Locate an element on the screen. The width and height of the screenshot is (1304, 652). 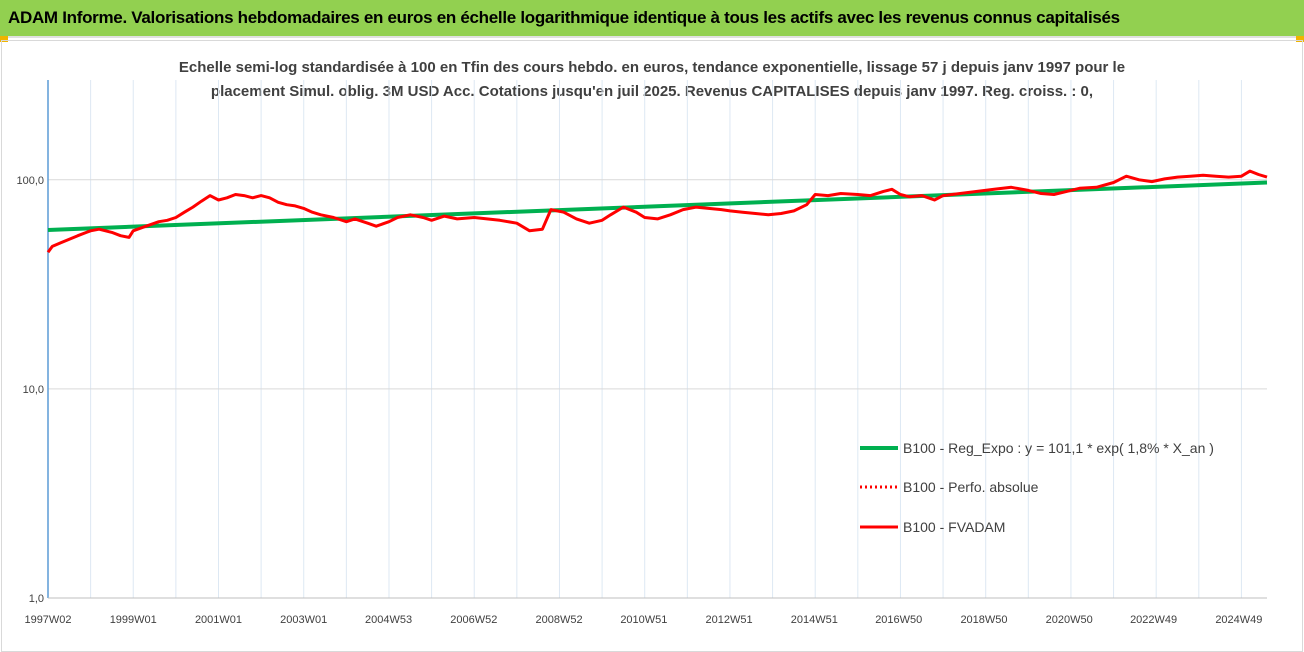
x-tick-label: 2018W50 is located at coordinates (983, 620).